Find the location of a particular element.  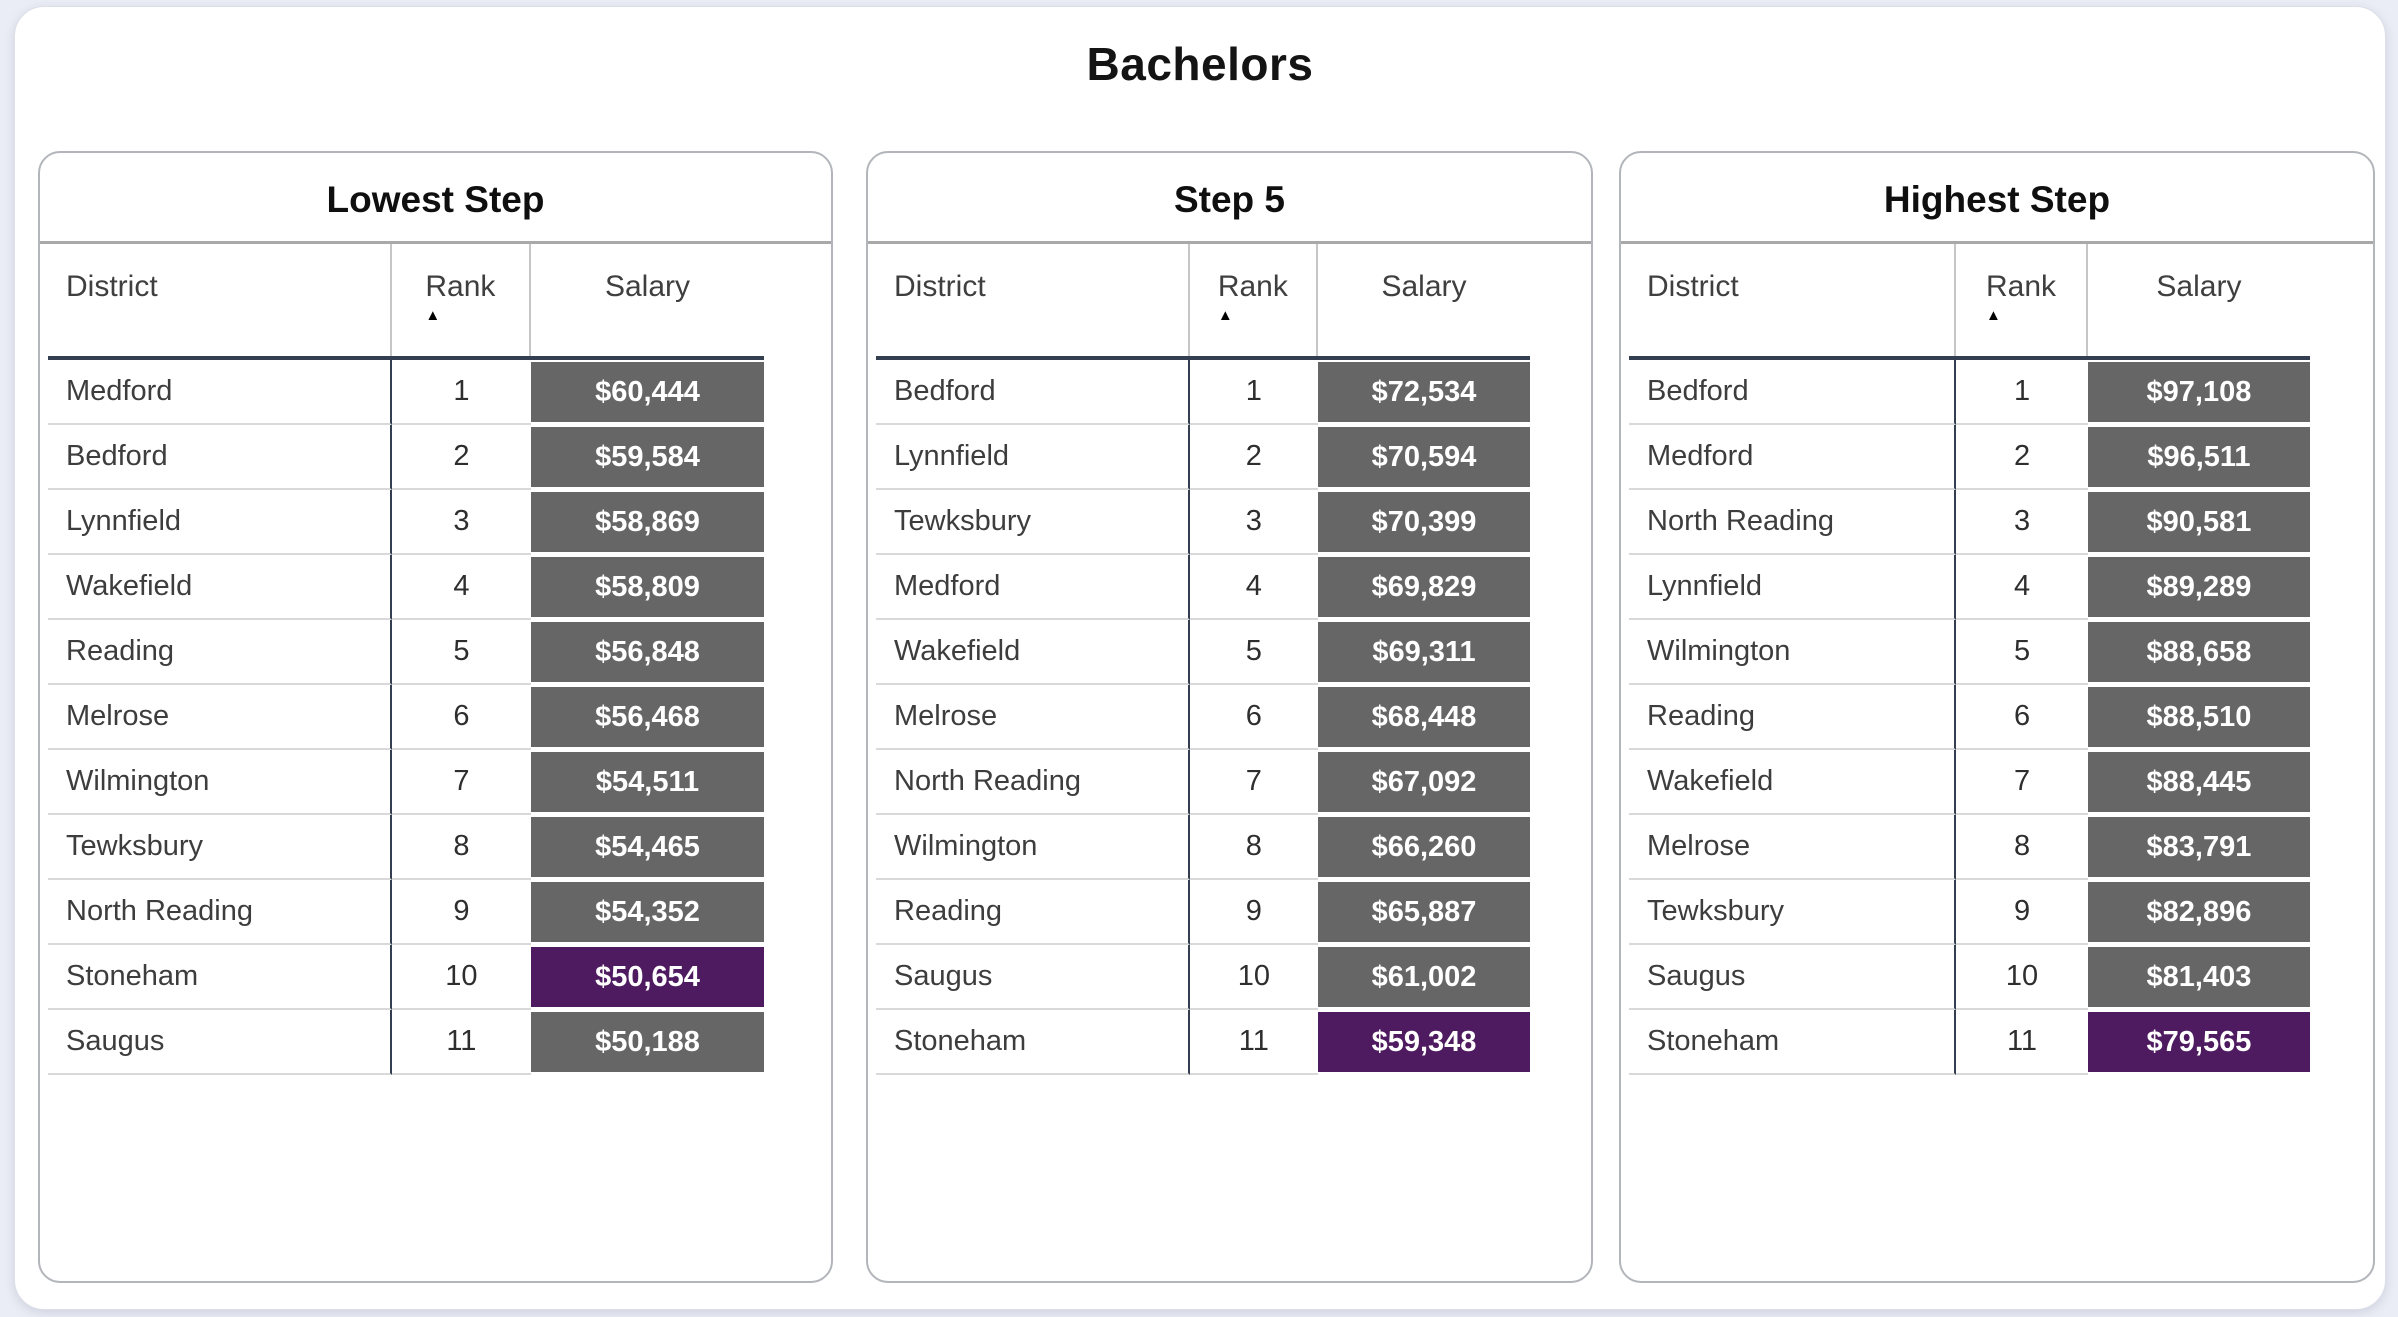

table-row: Lynnfield 3 $58,869 is located at coordinates (406, 522).